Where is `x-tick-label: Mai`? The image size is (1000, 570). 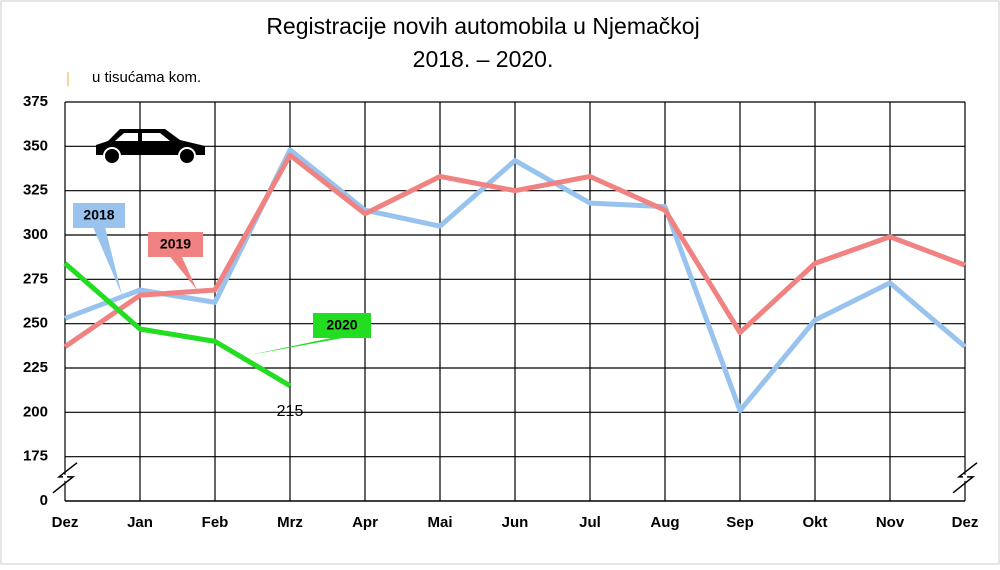
x-tick-label: Mai is located at coordinates (439, 522).